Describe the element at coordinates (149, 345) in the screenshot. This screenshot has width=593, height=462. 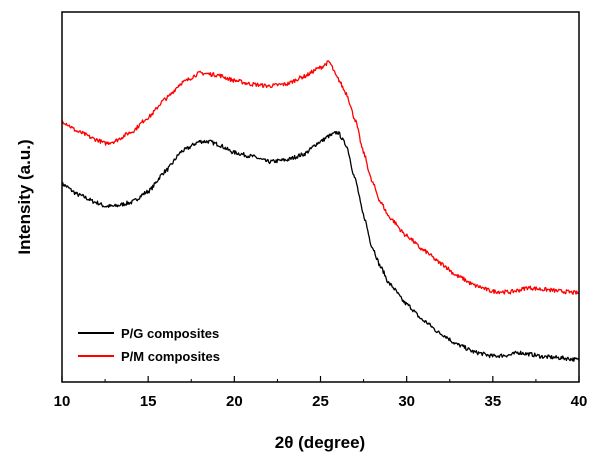
I see `legend: P/G composites P/M composites` at that location.